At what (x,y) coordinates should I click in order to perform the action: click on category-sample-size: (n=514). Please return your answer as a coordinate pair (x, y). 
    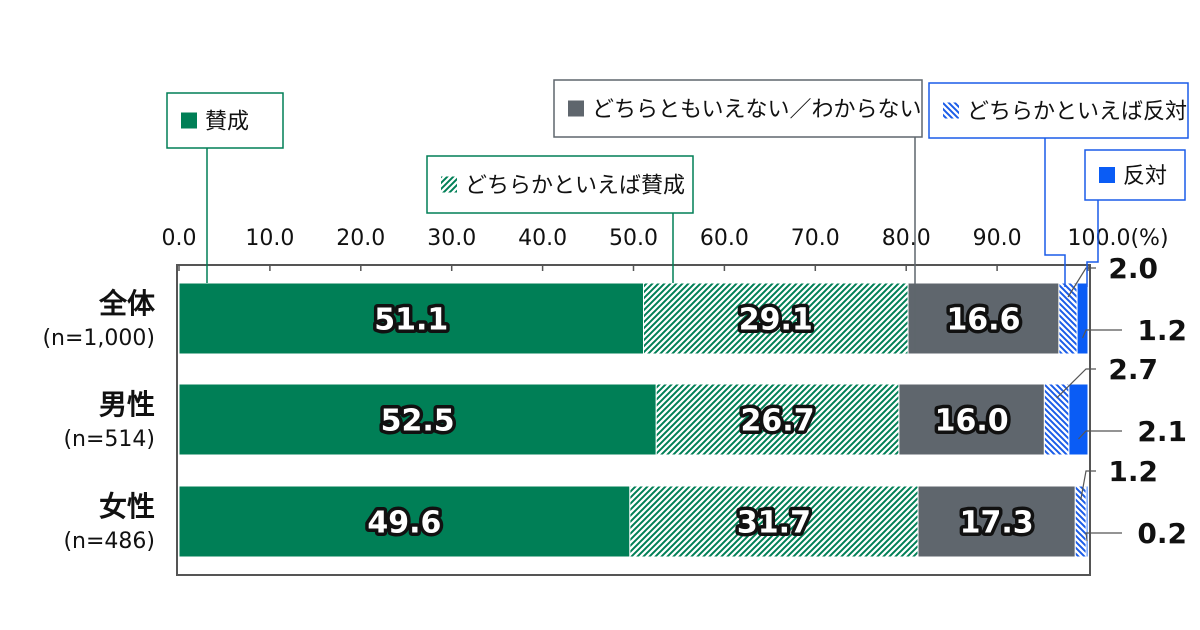
    Looking at the image, I should click on (109, 439).